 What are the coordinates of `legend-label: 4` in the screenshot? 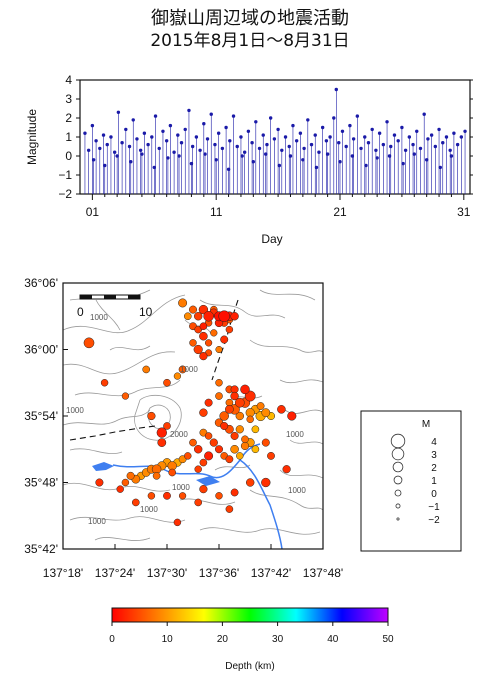 It's located at (434, 442).